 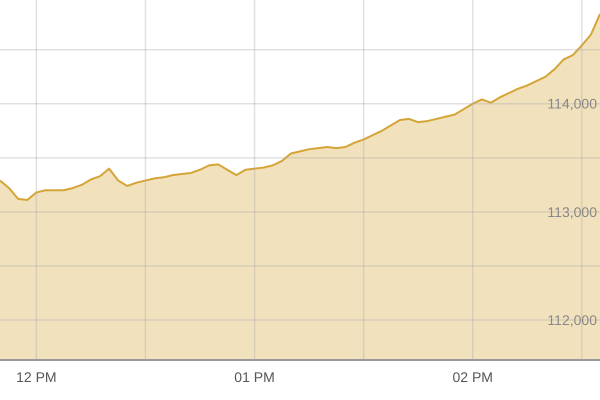 I want to click on x-tick-label: 02 PM, so click(x=472, y=376).